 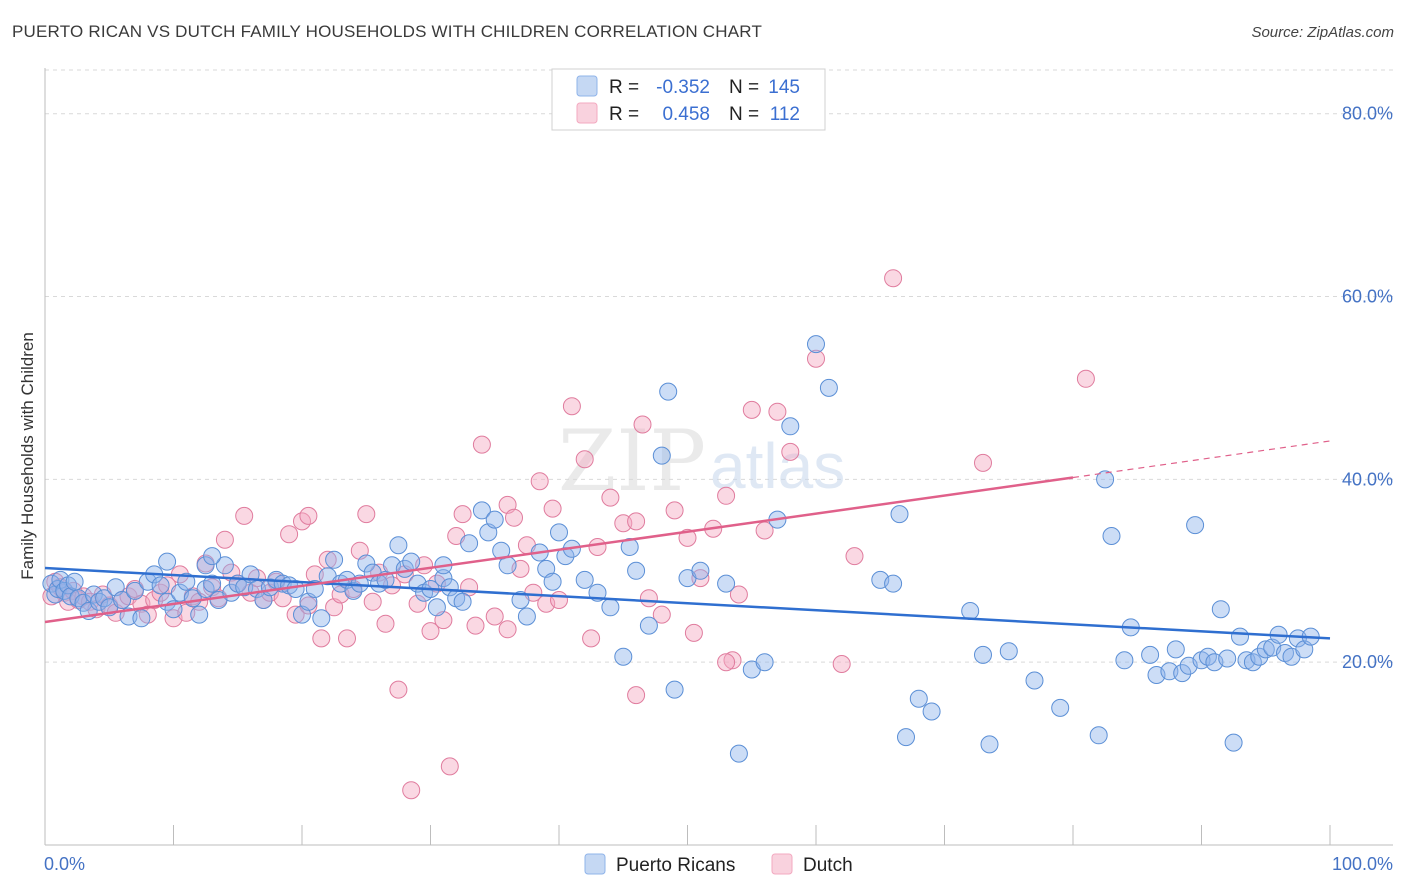 What do you see at coordinates (744, 114) in the screenshot?
I see `legend-n-label-2: N =` at bounding box center [744, 114].